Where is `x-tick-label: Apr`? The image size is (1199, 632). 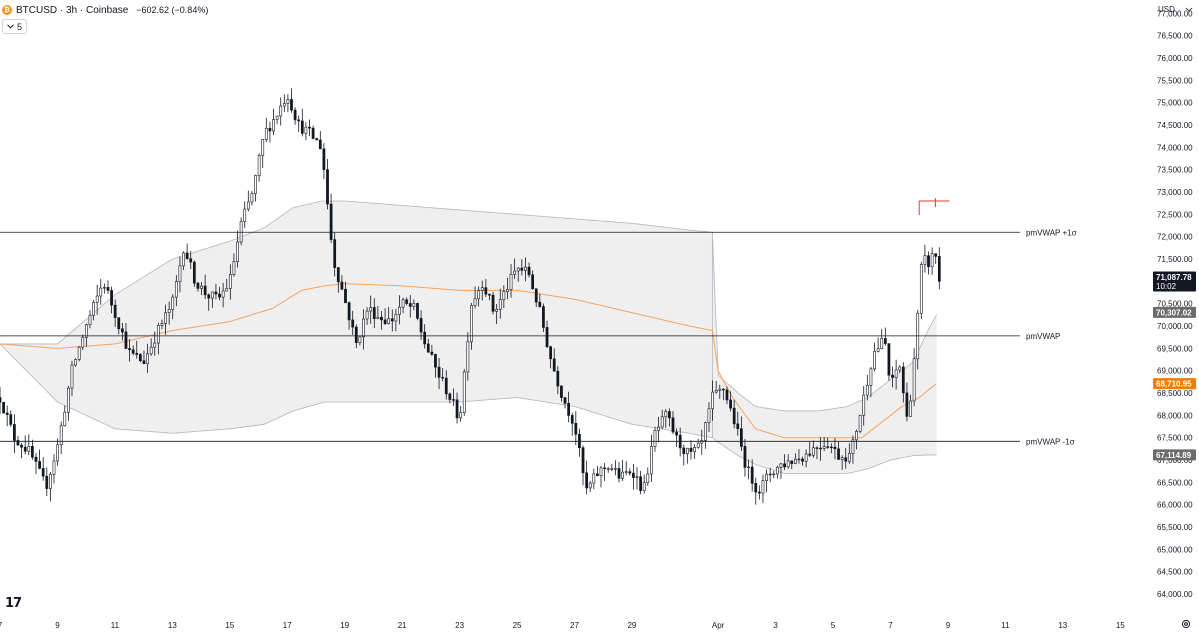 x-tick-label: Apr is located at coordinates (718, 625).